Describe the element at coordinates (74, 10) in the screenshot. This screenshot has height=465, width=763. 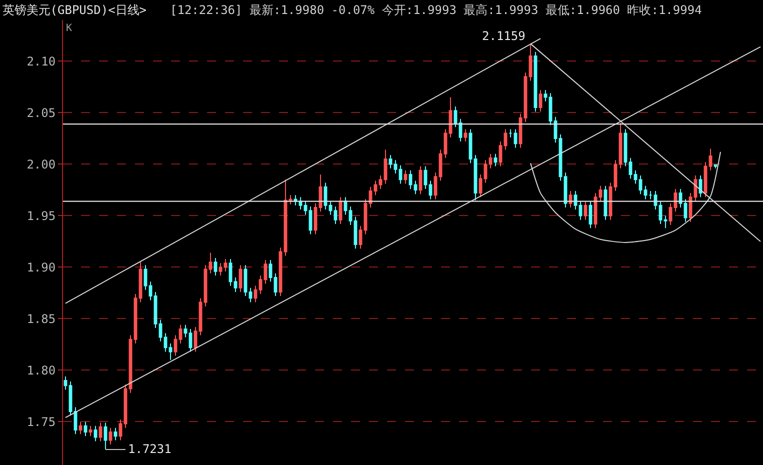
I see `chart-title: 英镑美元(GBPUSD)<日线>` at that location.